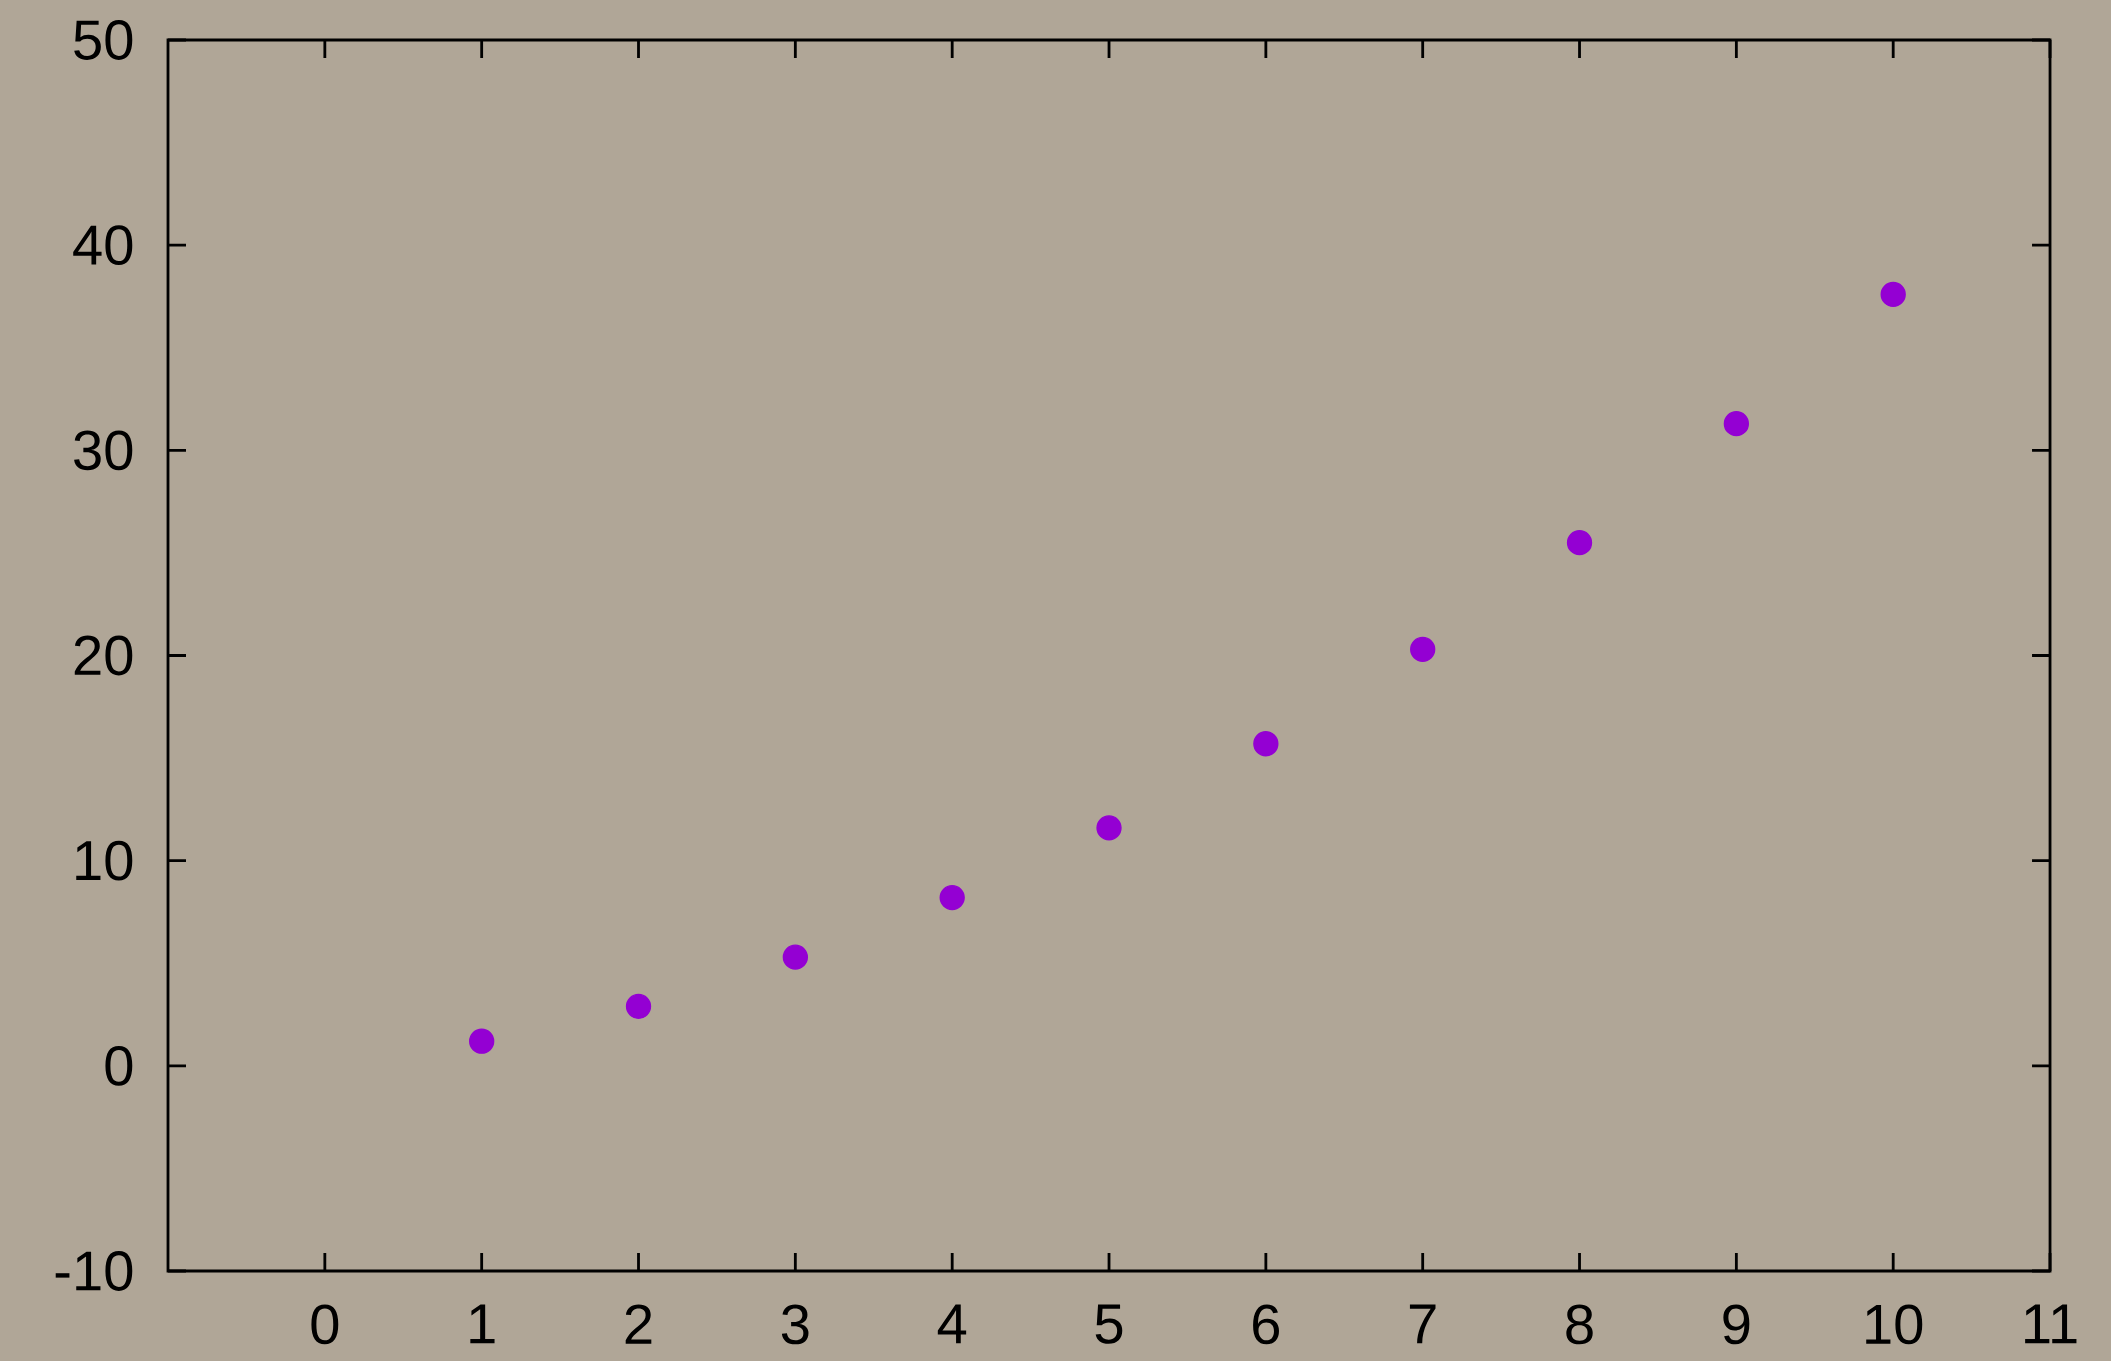  Describe the element at coordinates (482, 1324) in the screenshot. I see `x-tick-label: 1` at that location.